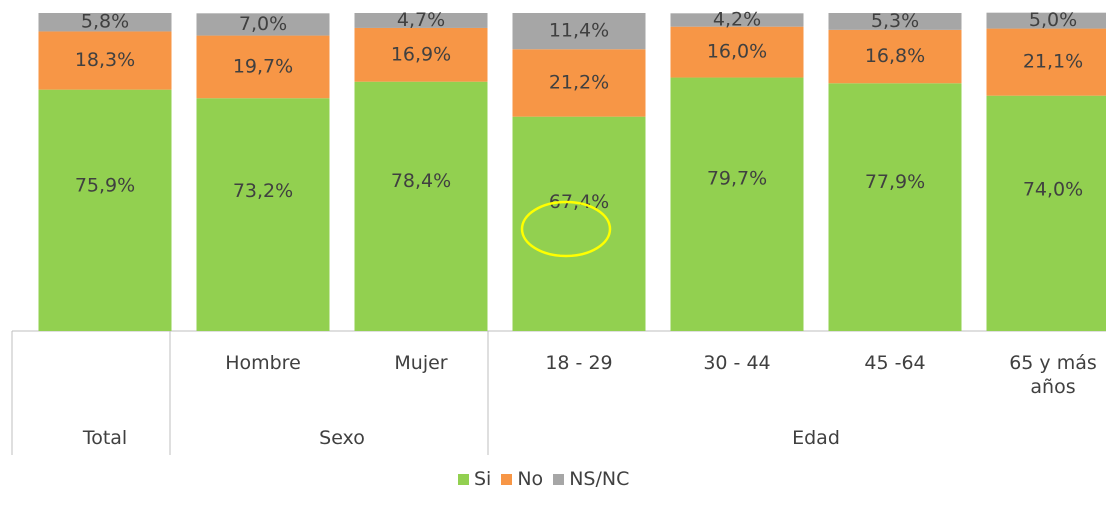 The height and width of the screenshot is (515, 1106). Describe the element at coordinates (530, 479) in the screenshot. I see `legend-label: No` at that location.